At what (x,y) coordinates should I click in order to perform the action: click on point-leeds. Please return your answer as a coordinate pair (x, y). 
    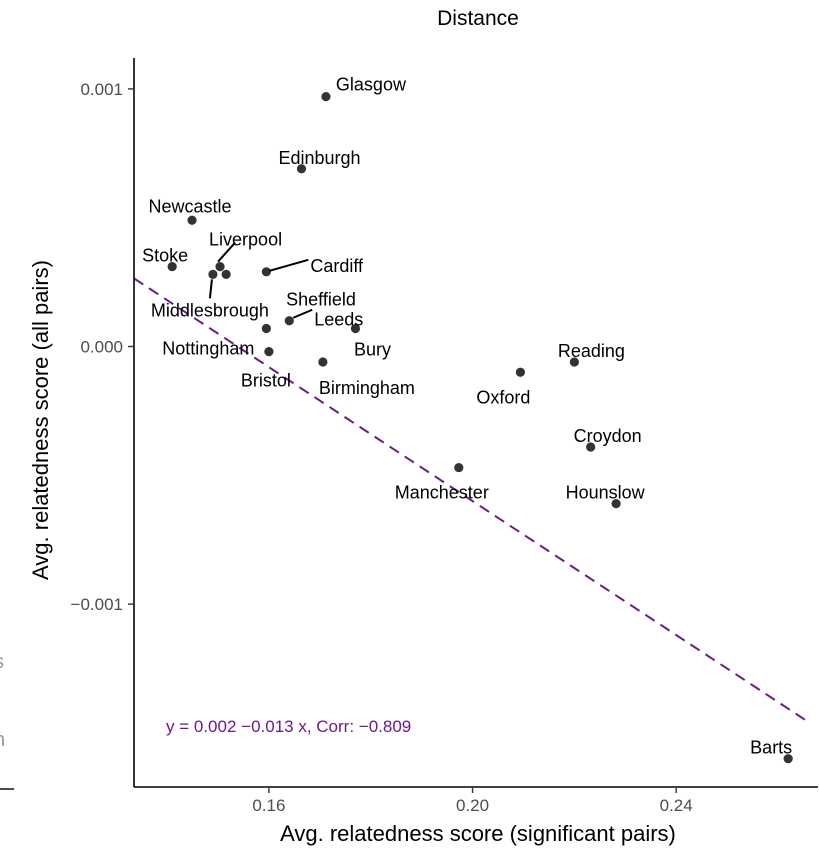
    Looking at the image, I should click on (289, 321).